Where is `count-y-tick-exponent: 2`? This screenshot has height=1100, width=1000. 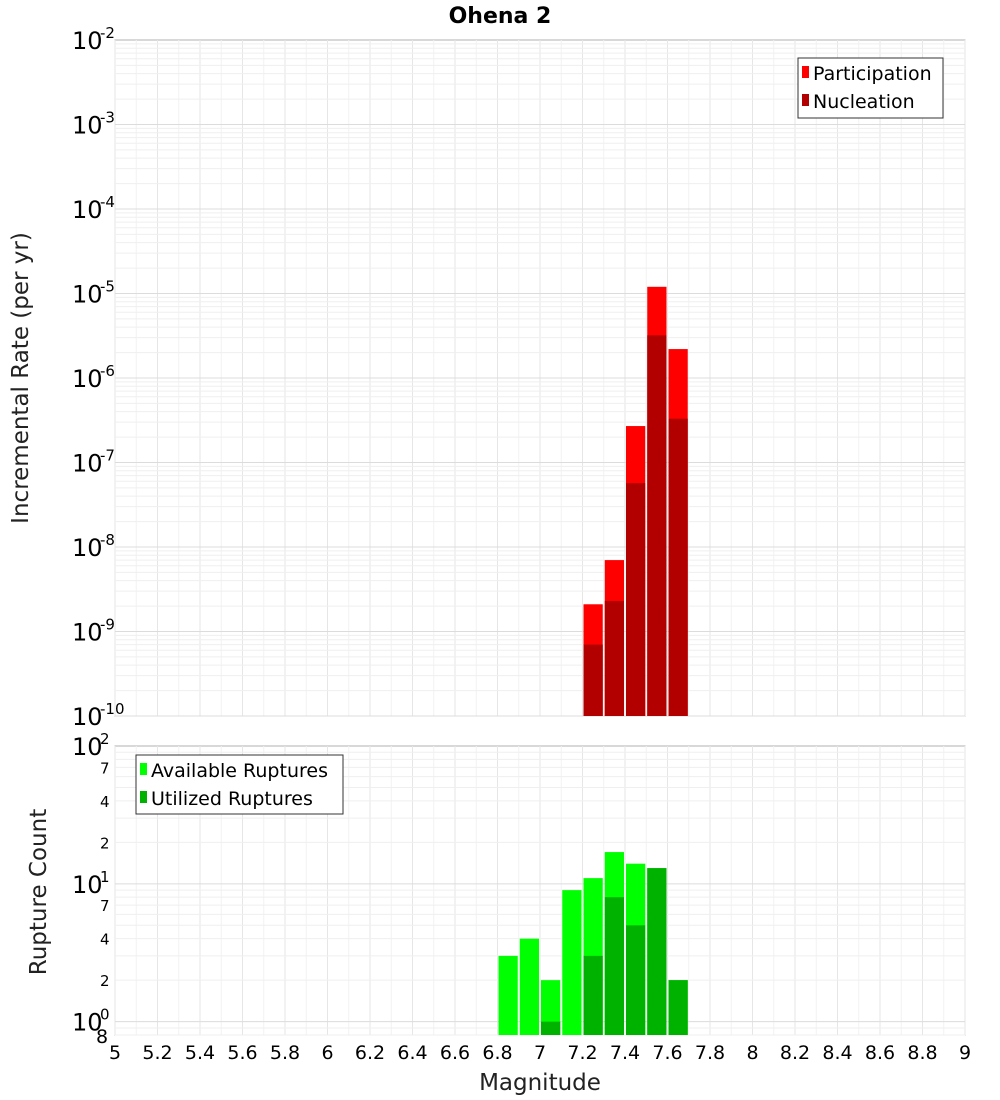
count-y-tick-exponent: 2 is located at coordinates (105, 739).